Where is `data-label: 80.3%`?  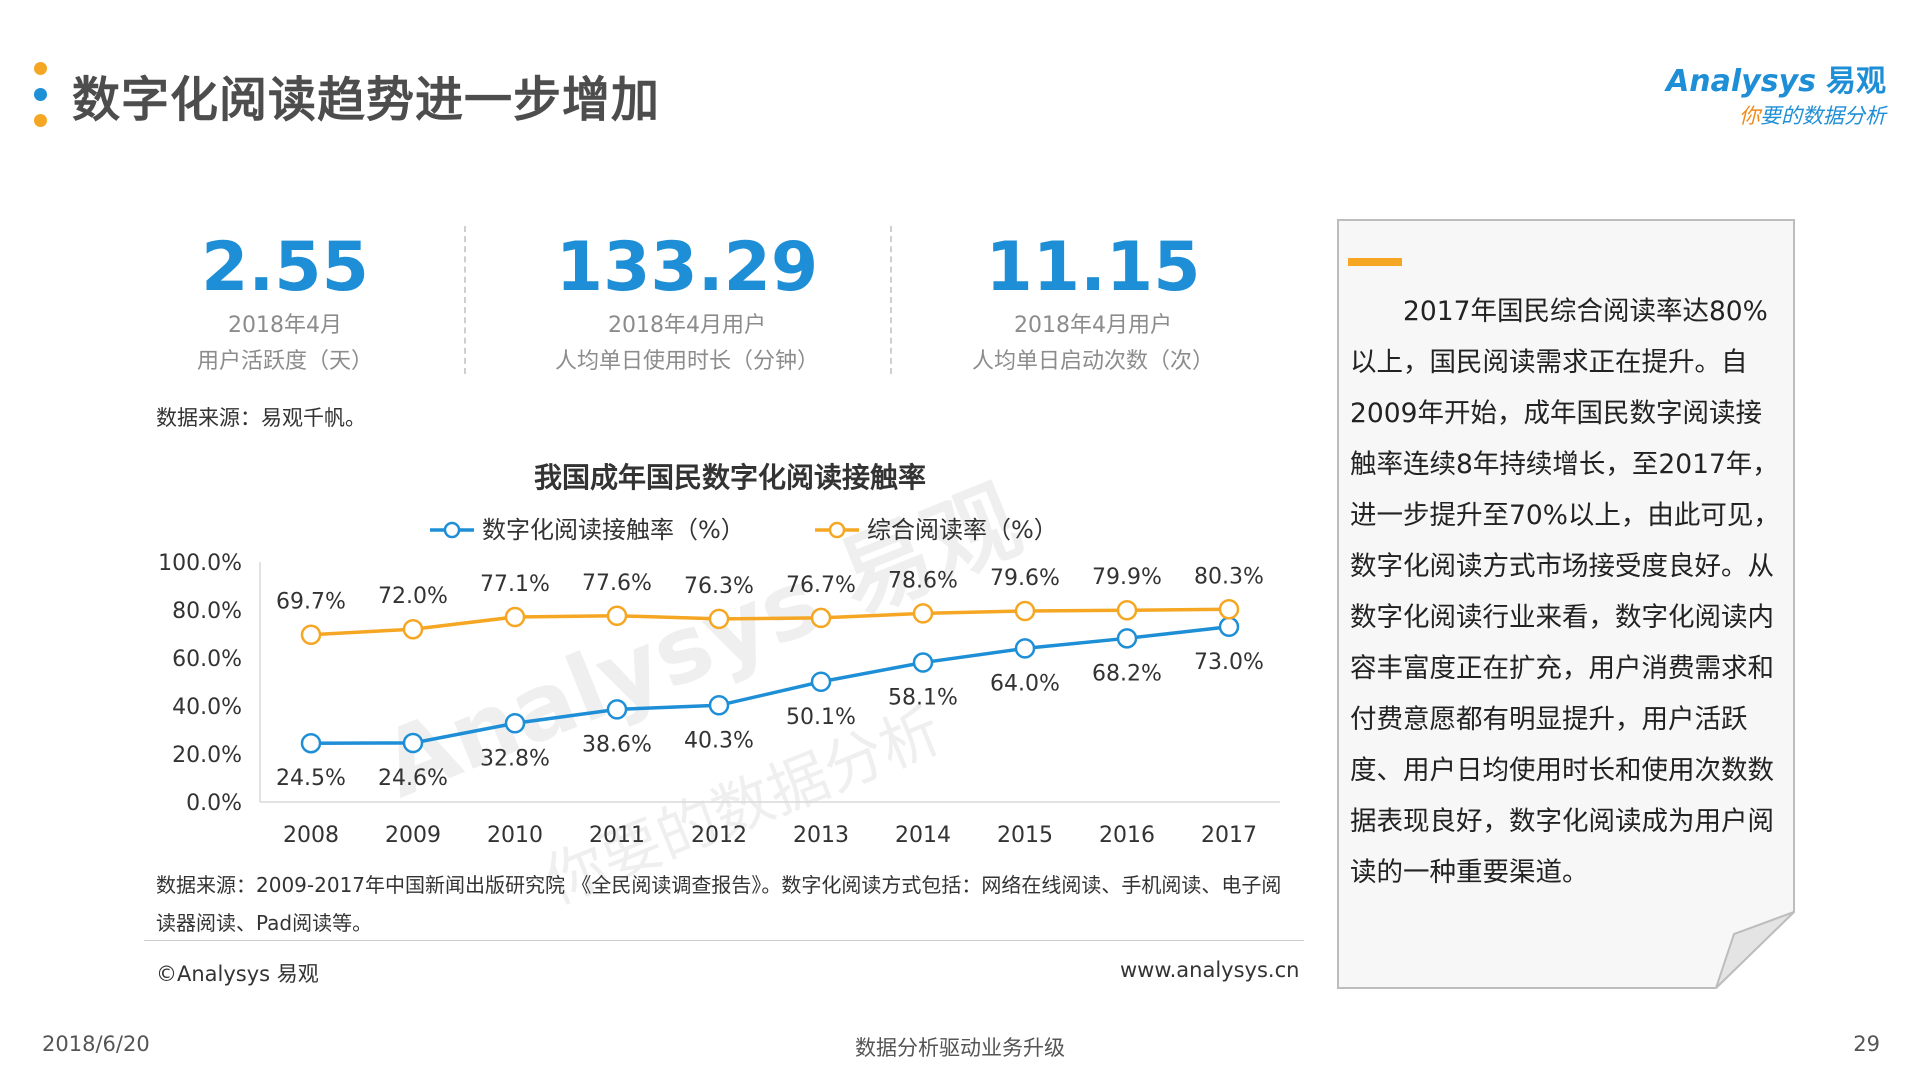 data-label: 80.3% is located at coordinates (1229, 576).